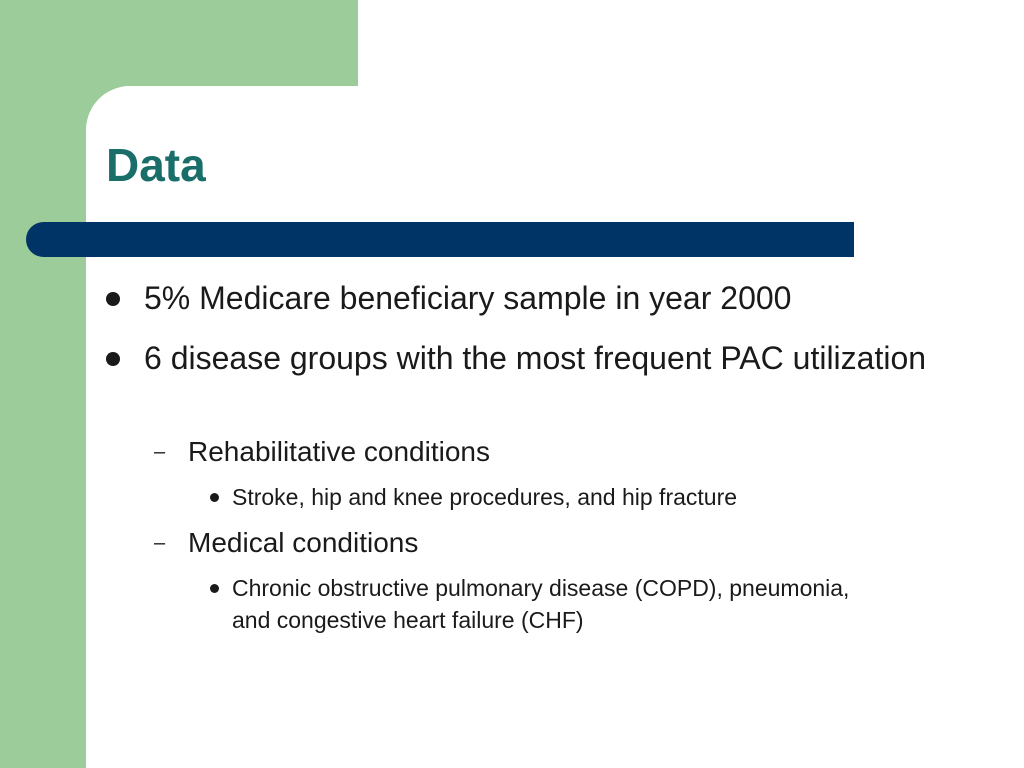 This screenshot has width=1024, height=768. What do you see at coordinates (561, 452) in the screenshot?
I see `sub-bullet-item: – Rehabilitative conditions` at bounding box center [561, 452].